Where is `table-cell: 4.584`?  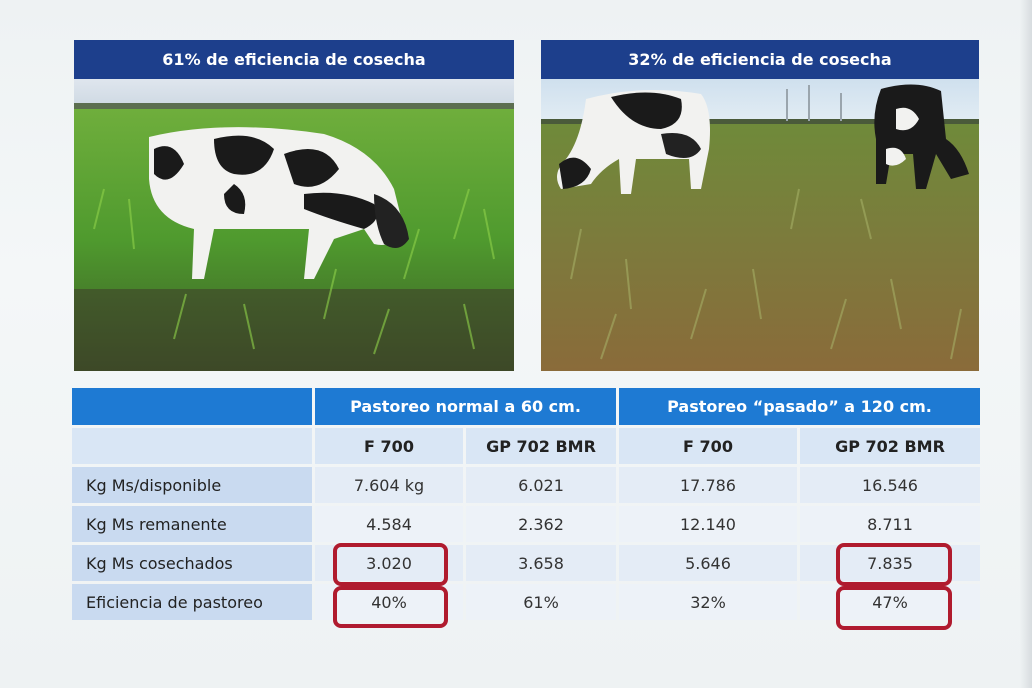
table-cell: 4.584 is located at coordinates (389, 524).